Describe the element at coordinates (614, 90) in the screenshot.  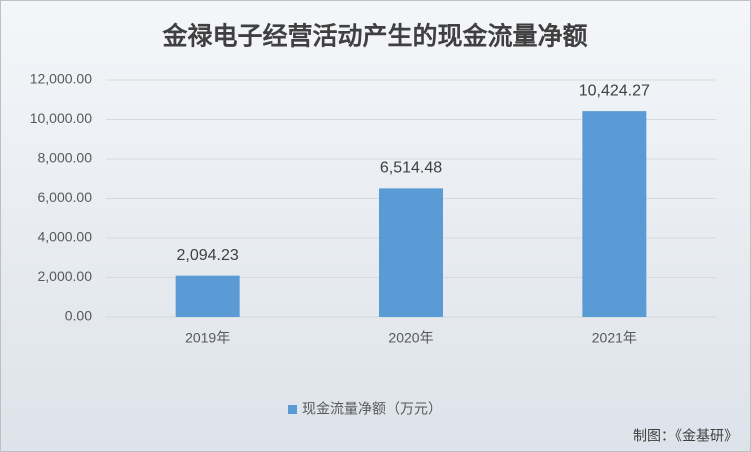
I see `value-label: 10,424.27` at that location.